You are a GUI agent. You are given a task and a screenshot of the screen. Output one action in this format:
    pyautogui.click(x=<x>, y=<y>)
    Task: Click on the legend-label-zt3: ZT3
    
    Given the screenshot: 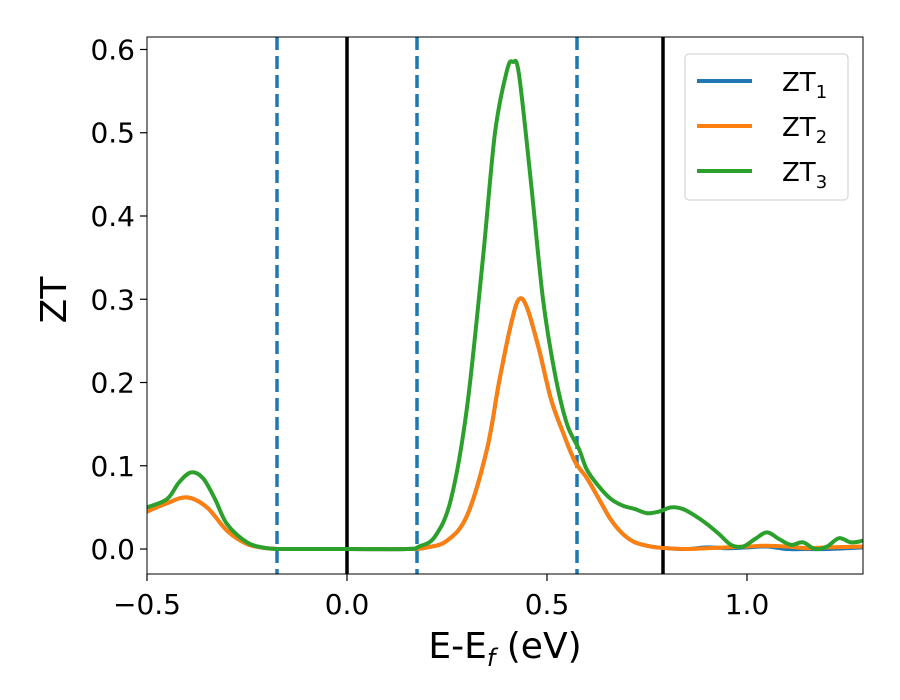 What is the action you would take?
    pyautogui.click(x=804, y=175)
    